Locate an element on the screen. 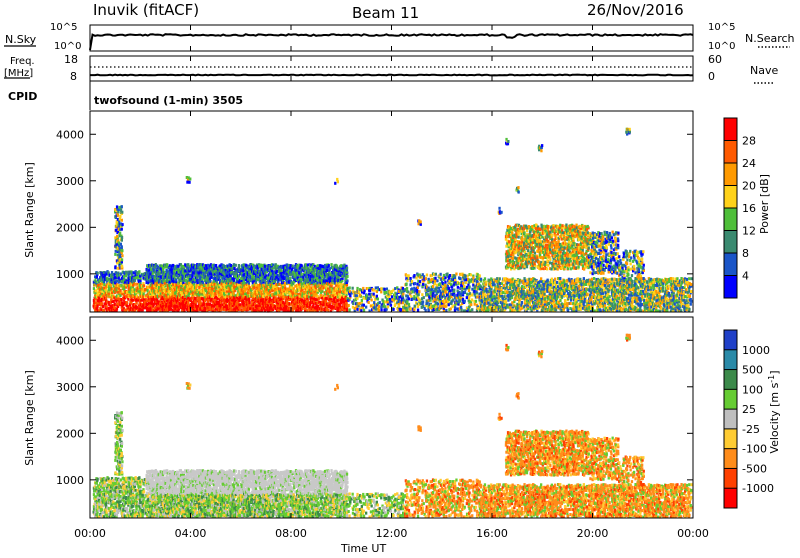 The image size is (800, 558). site-title: Inuvik (fitACF) is located at coordinates (146, 10).